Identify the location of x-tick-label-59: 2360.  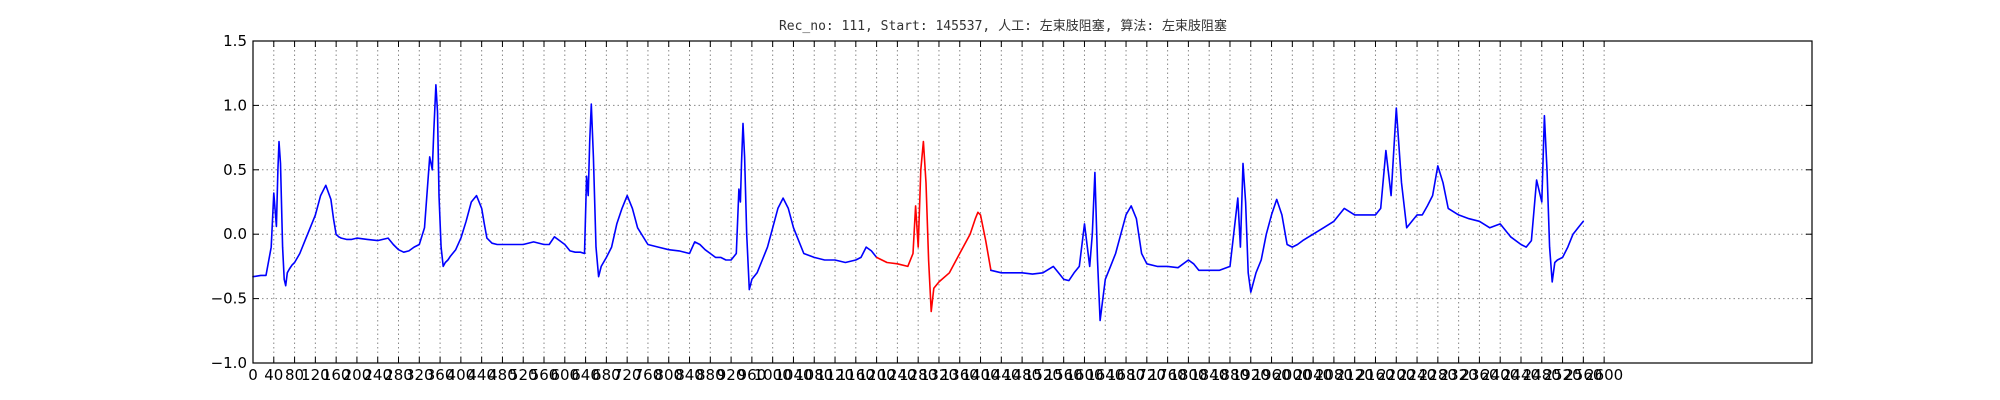
(1479, 375).